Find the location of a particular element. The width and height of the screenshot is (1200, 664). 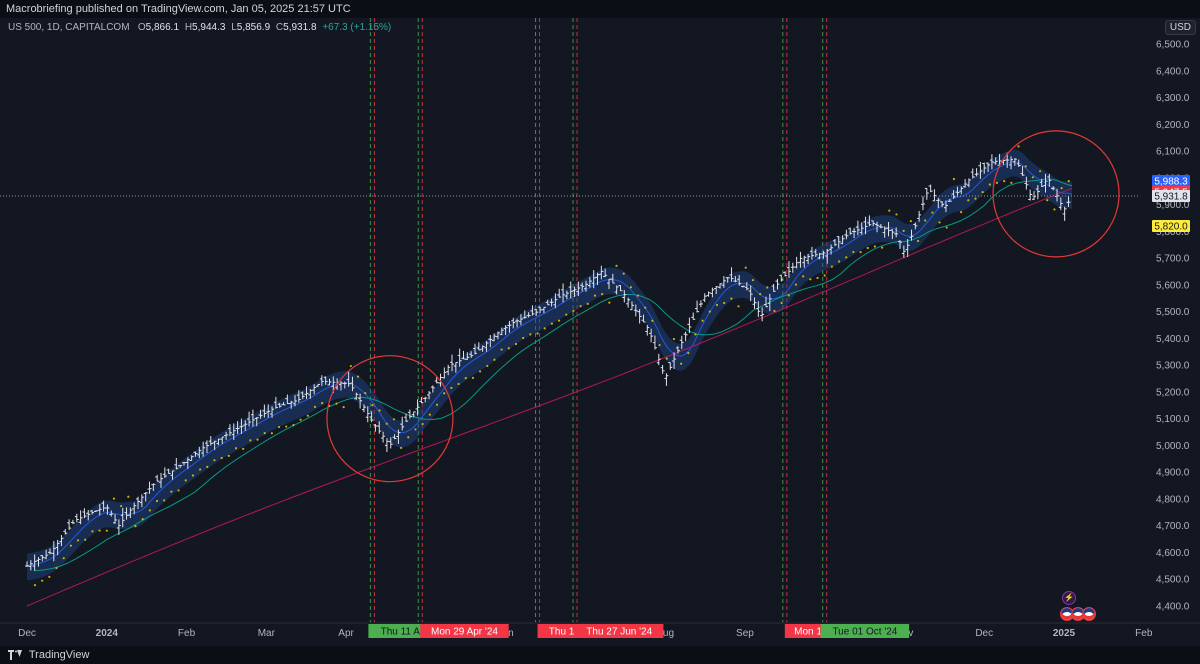

y-tick-label: 5,600.0 is located at coordinates (1173, 285).